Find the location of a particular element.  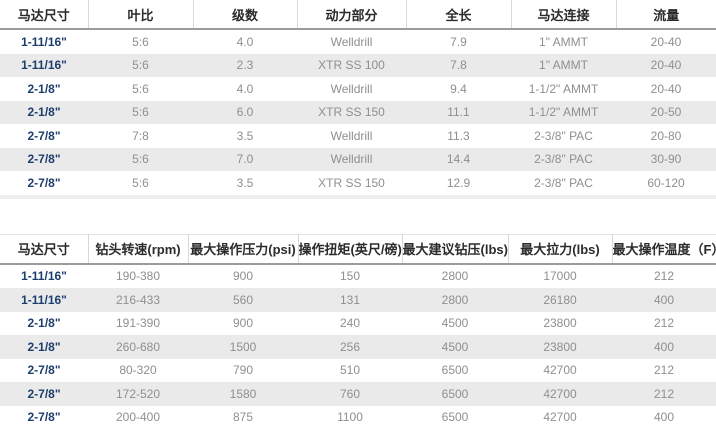

table-cell: 216-433 is located at coordinates (138, 299).